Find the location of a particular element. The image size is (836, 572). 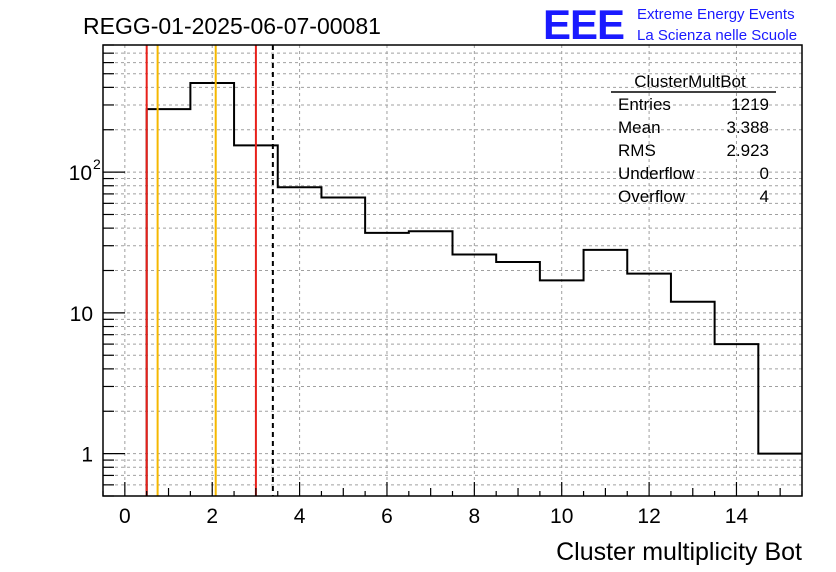

stats-row-label: Underflow is located at coordinates (656, 173).